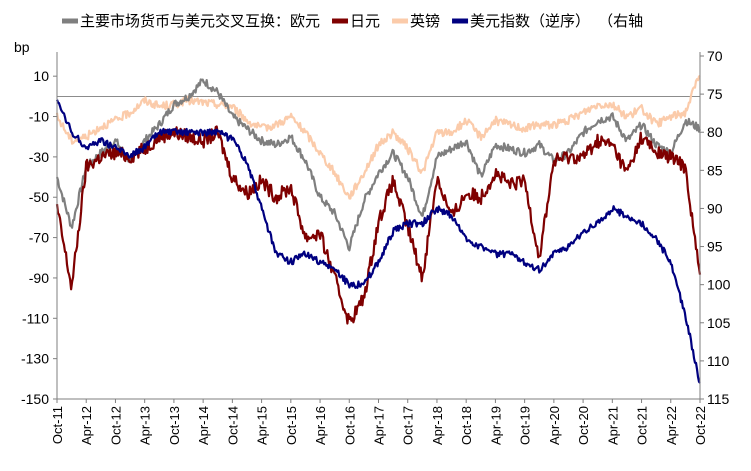  I want to click on left-tick-label: -130, so click(35, 359).